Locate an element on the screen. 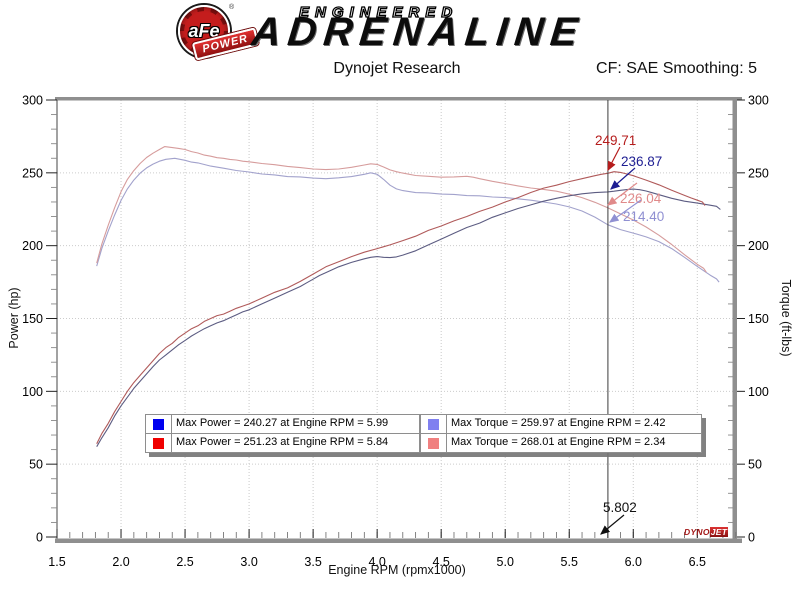 The width and height of the screenshot is (800, 600). afe-logo-text: aFe is located at coordinates (204, 30).